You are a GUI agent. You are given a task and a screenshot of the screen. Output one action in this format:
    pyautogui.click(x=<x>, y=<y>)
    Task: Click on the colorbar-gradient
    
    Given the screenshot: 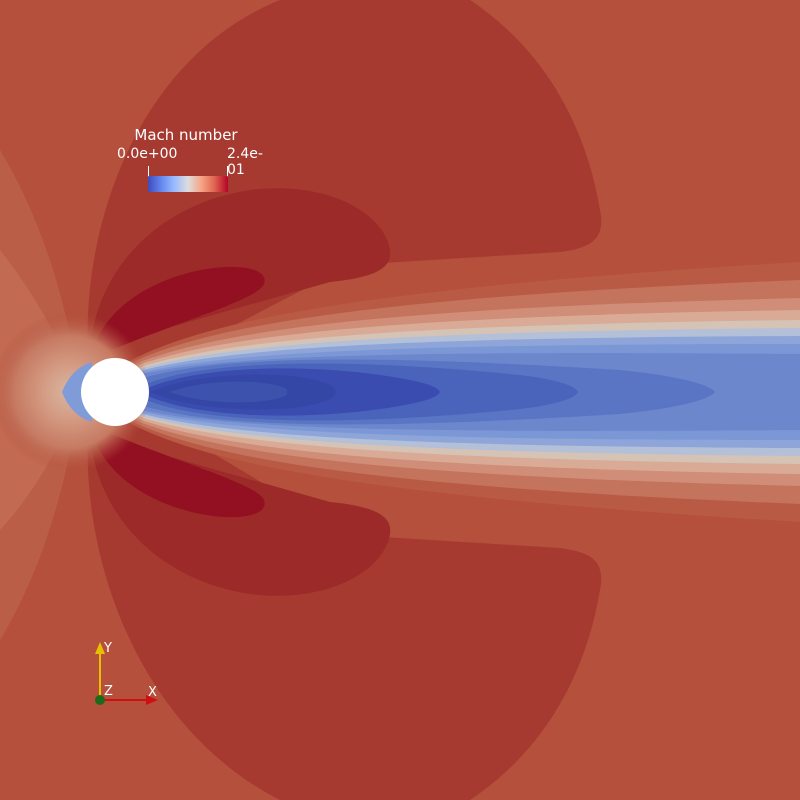 What is the action you would take?
    pyautogui.click(x=188, y=184)
    